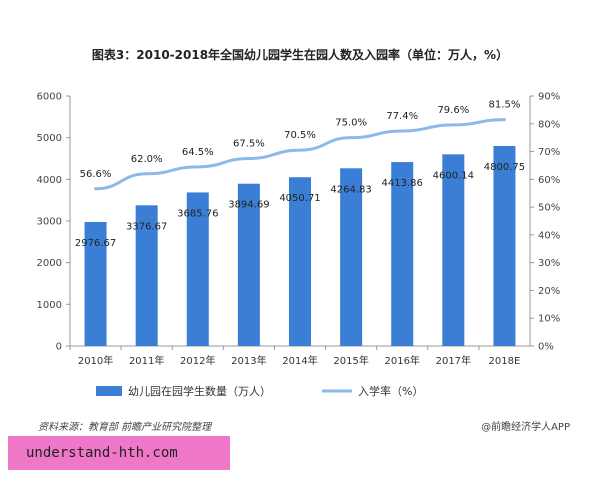 Image resolution: width=600 pixels, height=480 pixels. I want to click on rate-value-label: 67.5%, so click(249, 144).